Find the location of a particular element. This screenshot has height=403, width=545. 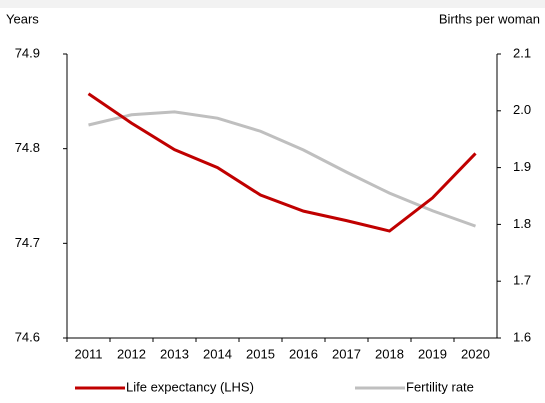

x-tick-label: 2015 is located at coordinates (260, 353).